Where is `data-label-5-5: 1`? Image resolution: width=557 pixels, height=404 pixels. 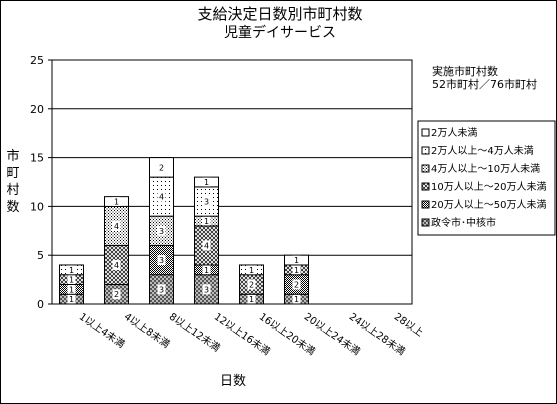
data-label-5-5: 1 is located at coordinates (296, 260).